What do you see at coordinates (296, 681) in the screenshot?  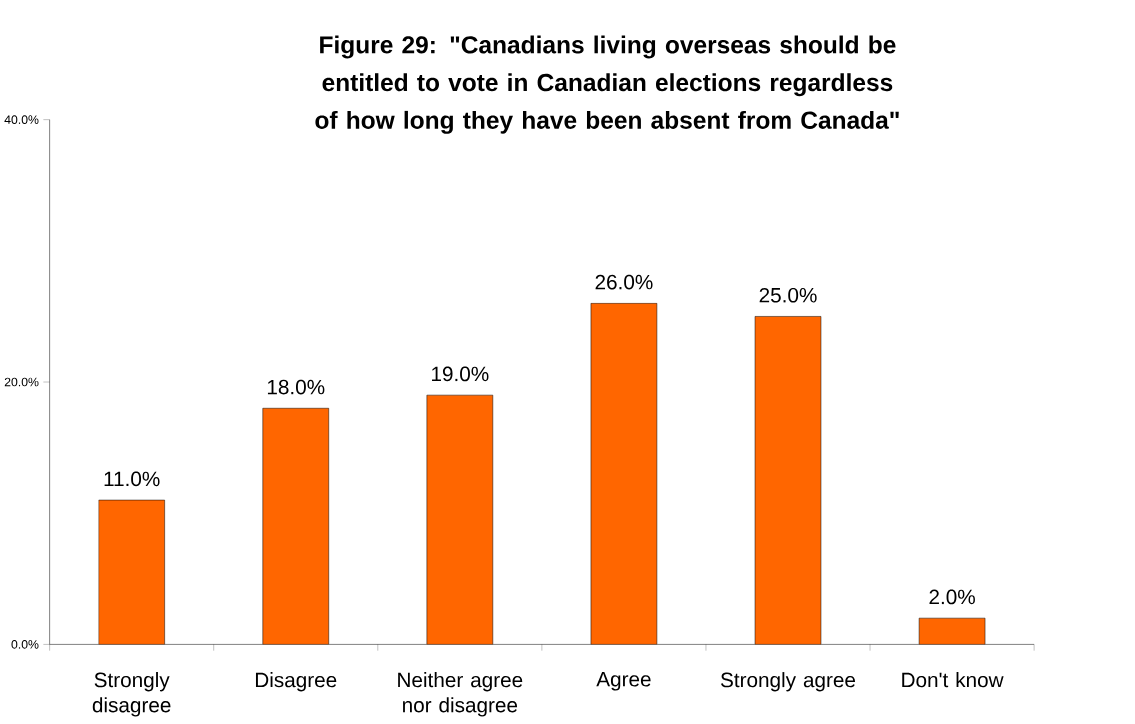 I see `x-tick-label: Disagree` at bounding box center [296, 681].